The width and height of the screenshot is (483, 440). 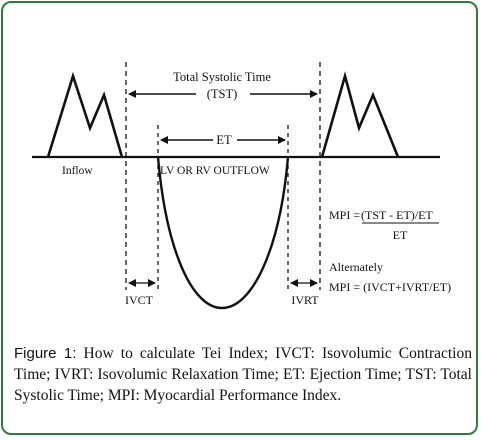 I want to click on outflow-label: LV OR RV OUTFLOW, so click(x=215, y=171).